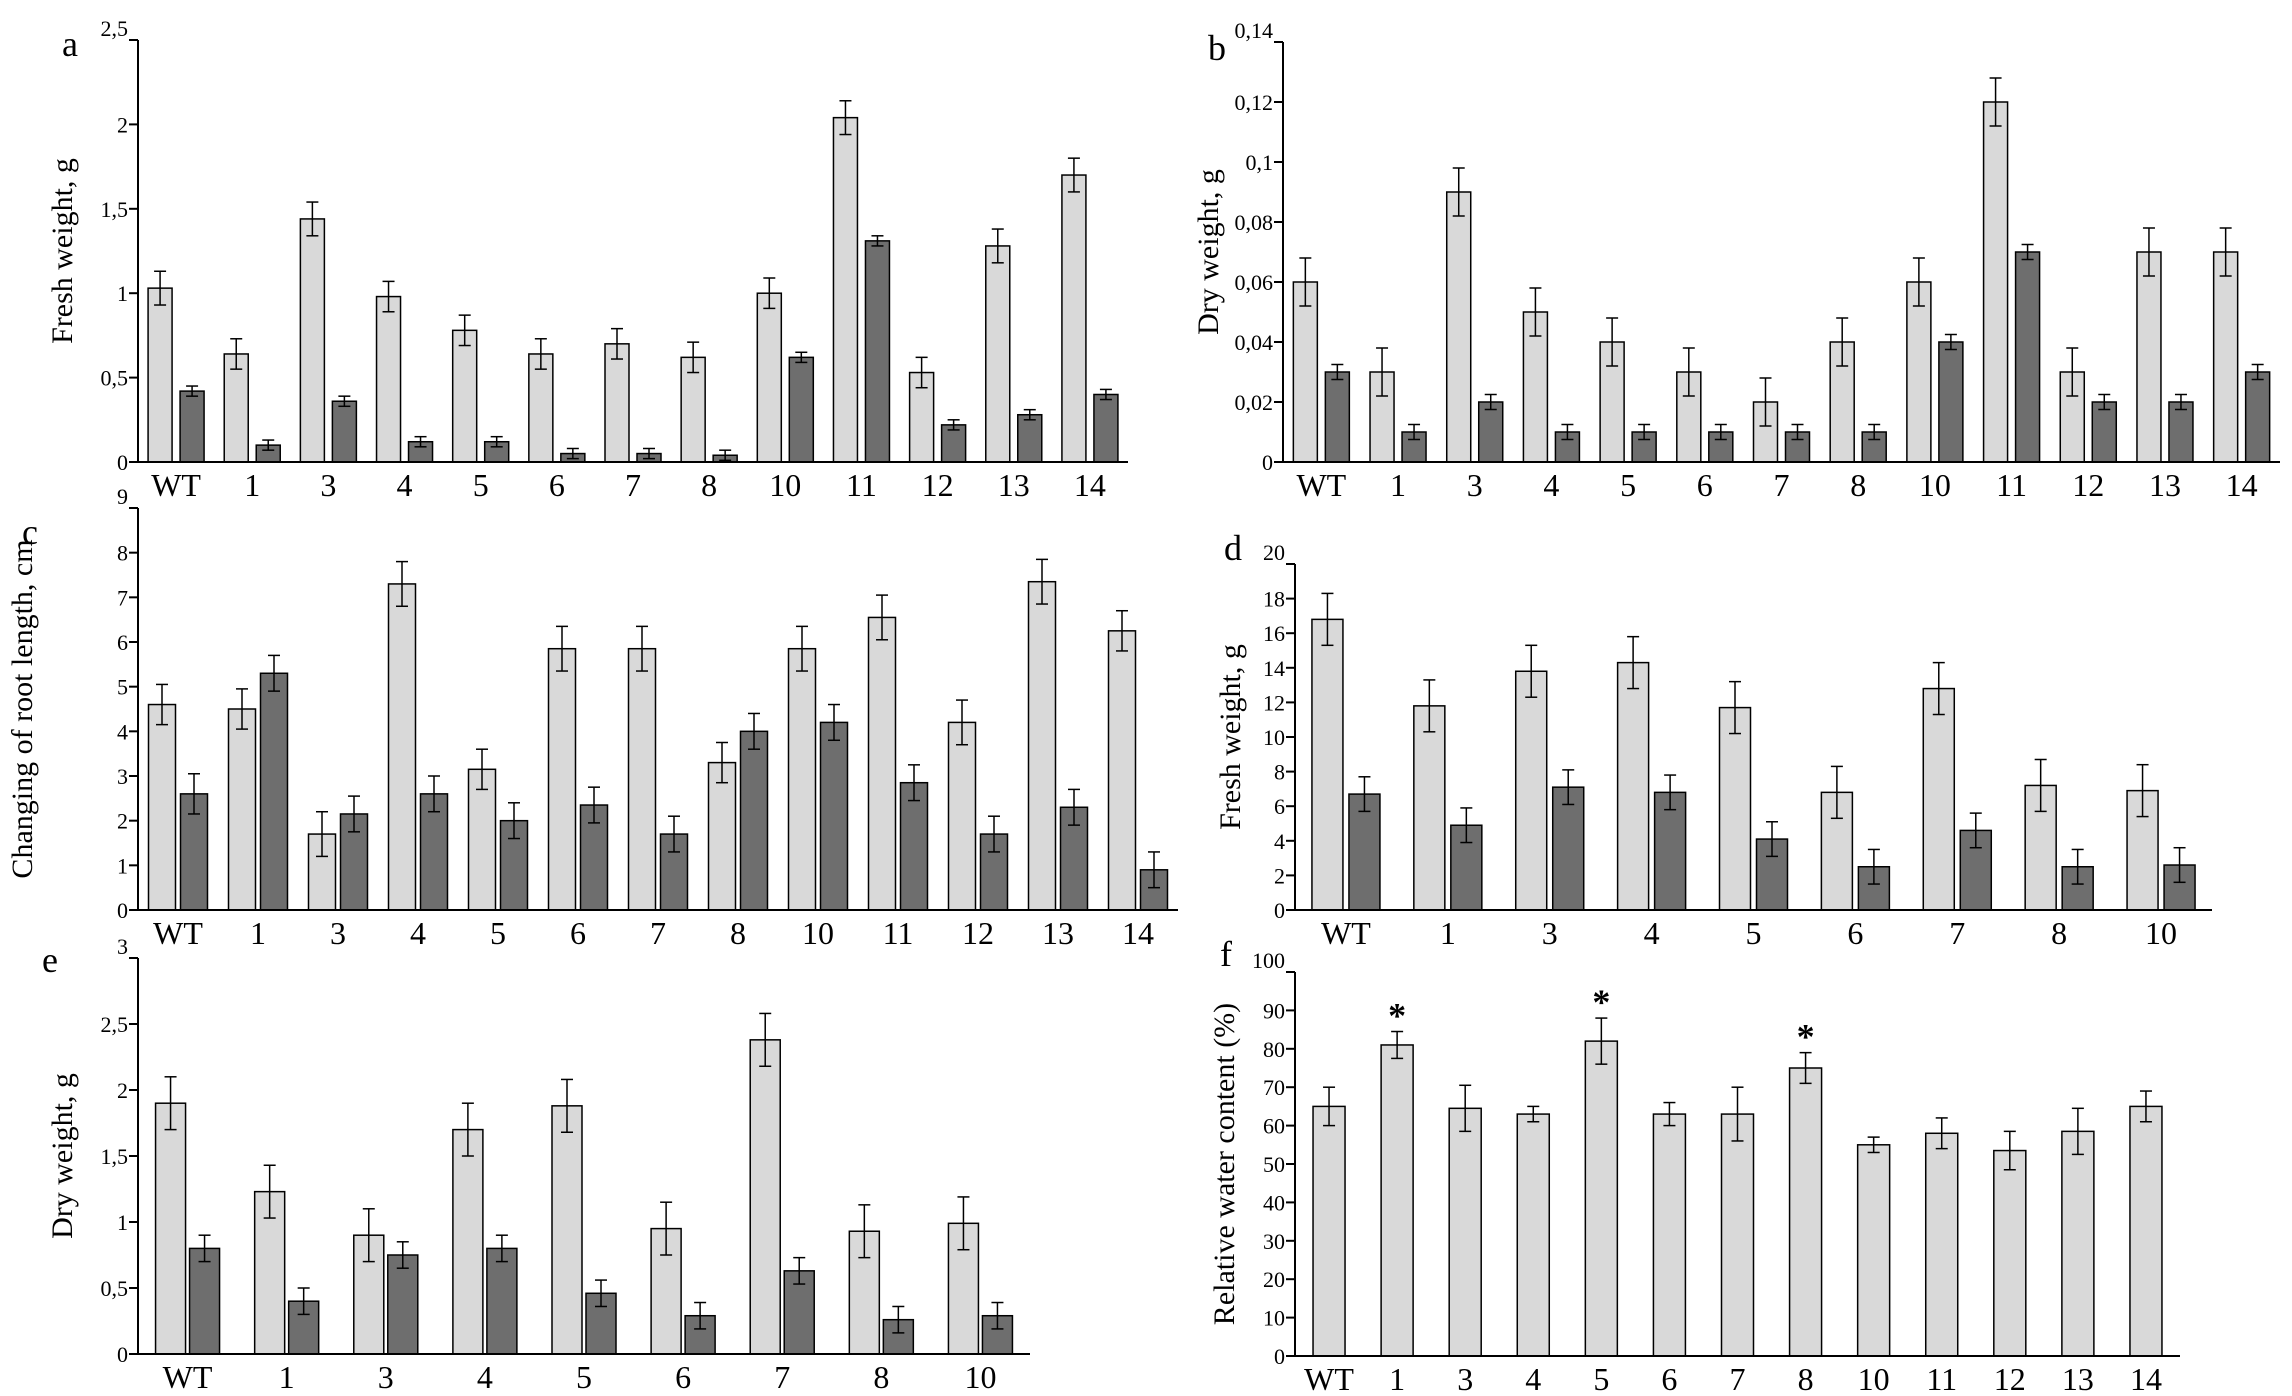  I want to click on x-tick-label-d: 3, so click(1550, 933).